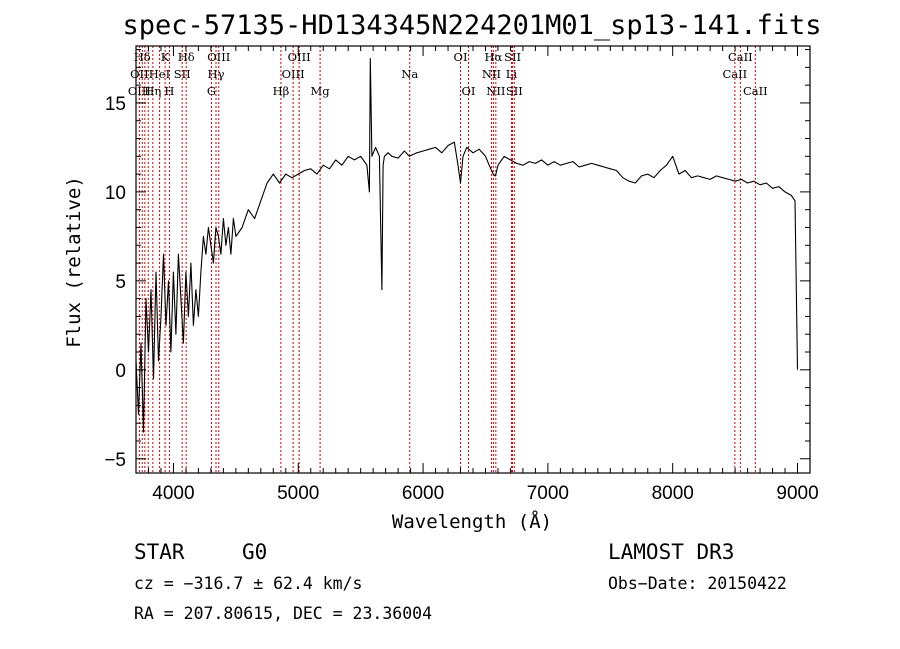 The height and width of the screenshot is (649, 900). I want to click on line-label: K, so click(165, 57).